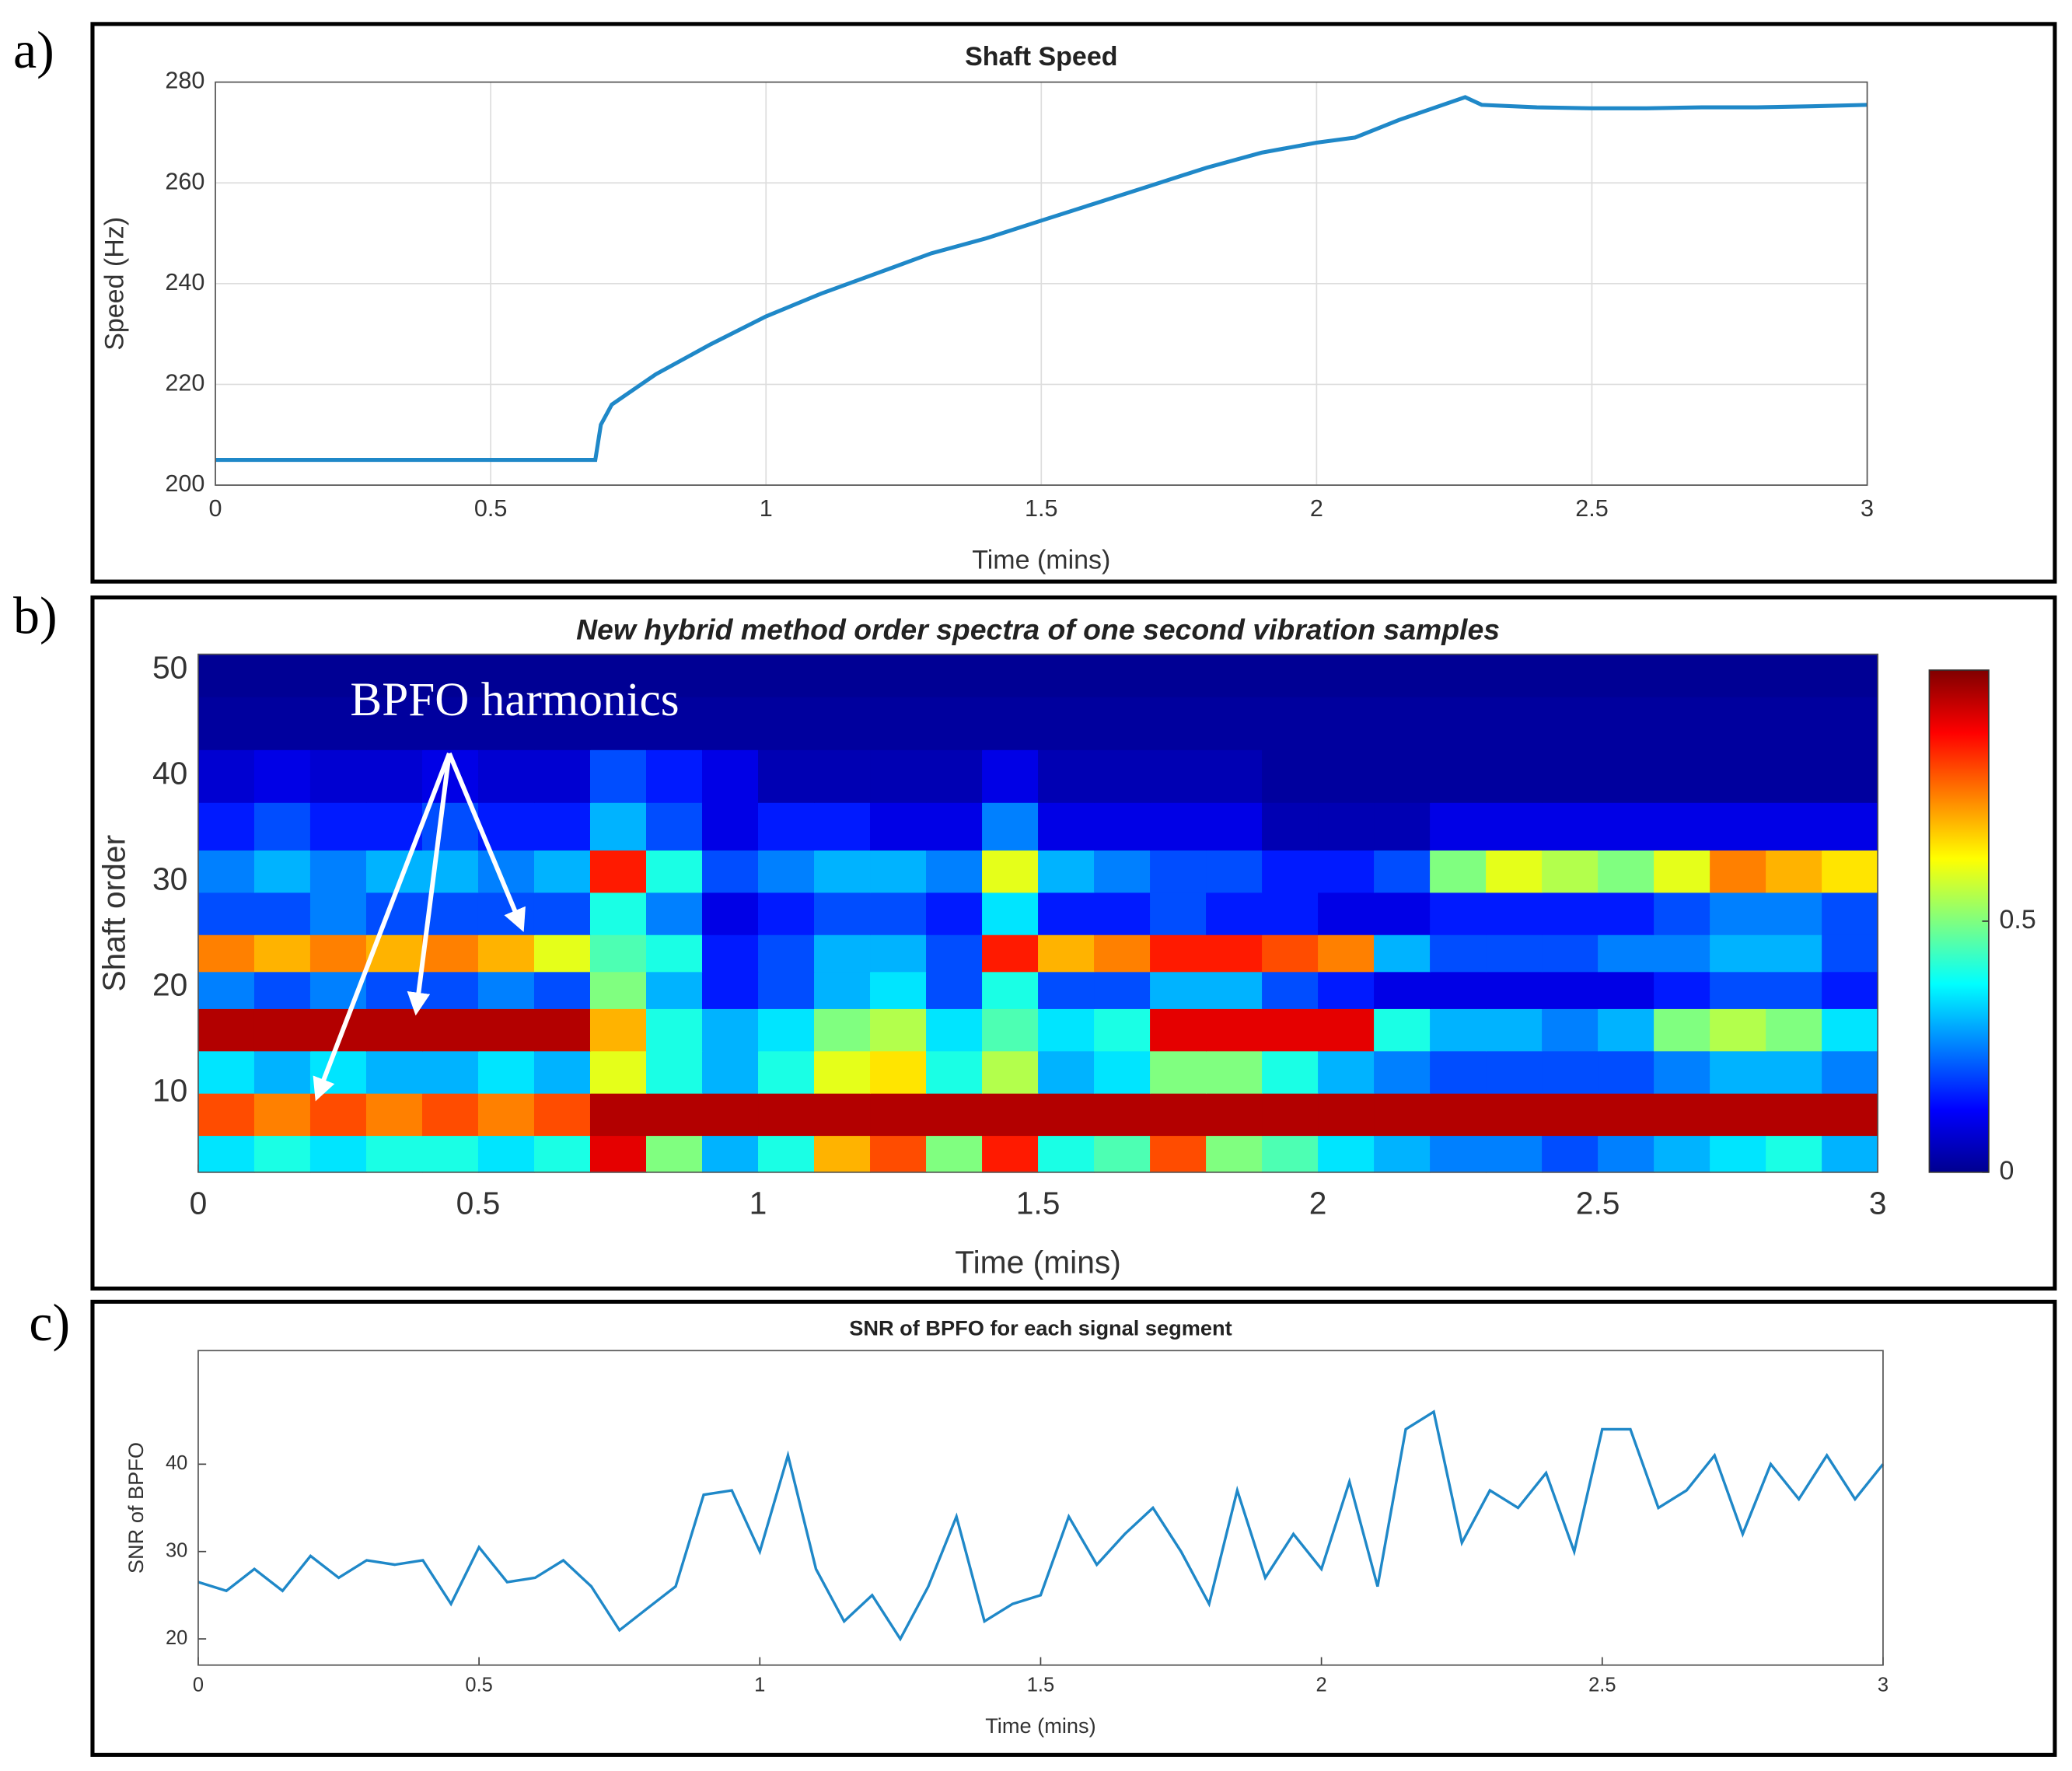  Describe the element at coordinates (169, 879) in the screenshot. I see `y-tick-label: 30` at that location.